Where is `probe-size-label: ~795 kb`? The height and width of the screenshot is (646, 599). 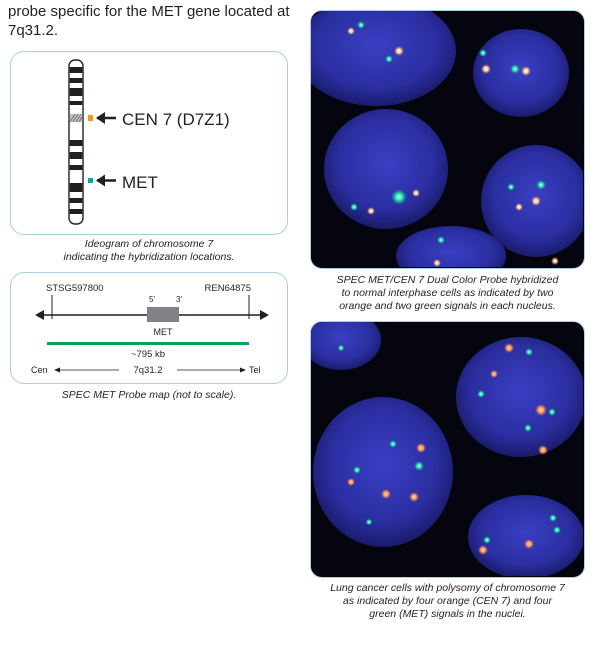 probe-size-label: ~795 kb is located at coordinates (148, 354).